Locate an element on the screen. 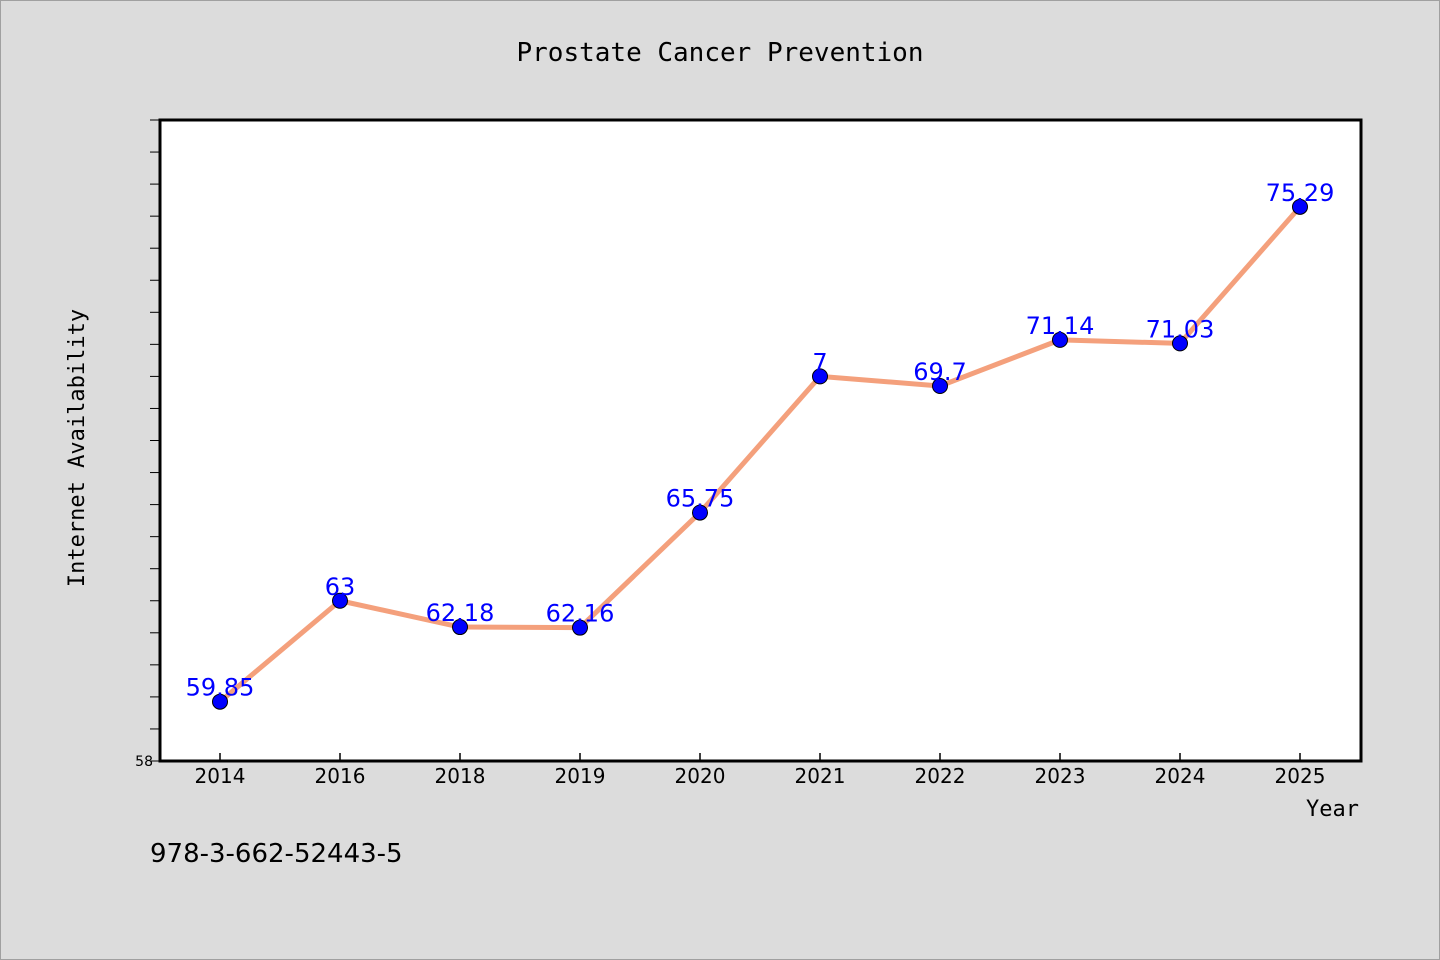 The height and width of the screenshot is (960, 1440). x-tick-label: 2020 is located at coordinates (700, 776).